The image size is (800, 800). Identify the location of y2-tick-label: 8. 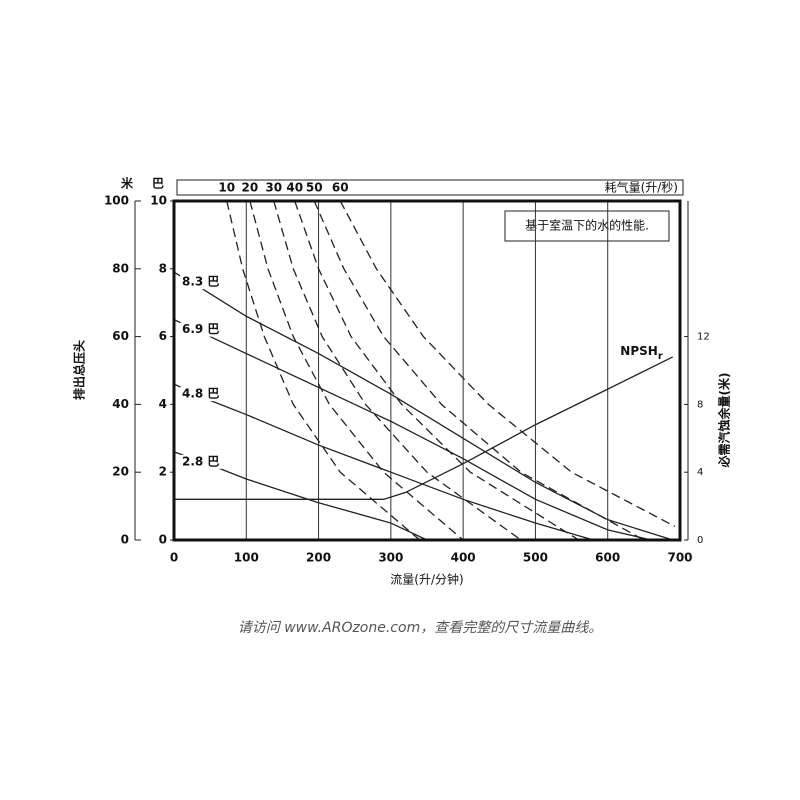
(700, 404).